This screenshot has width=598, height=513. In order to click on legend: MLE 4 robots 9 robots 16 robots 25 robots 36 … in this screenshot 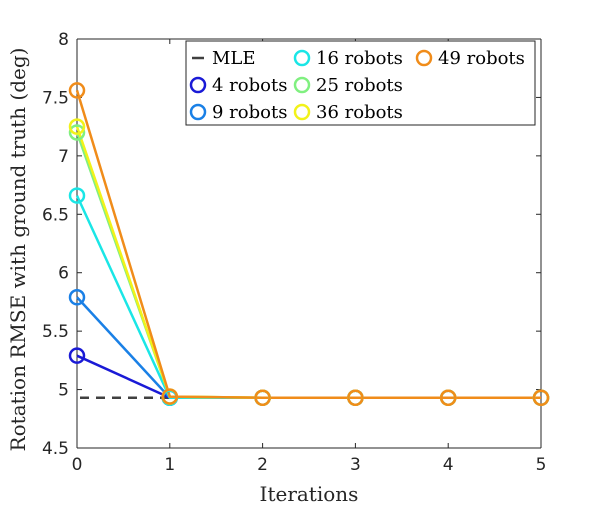, I will do `click(360, 83)`.